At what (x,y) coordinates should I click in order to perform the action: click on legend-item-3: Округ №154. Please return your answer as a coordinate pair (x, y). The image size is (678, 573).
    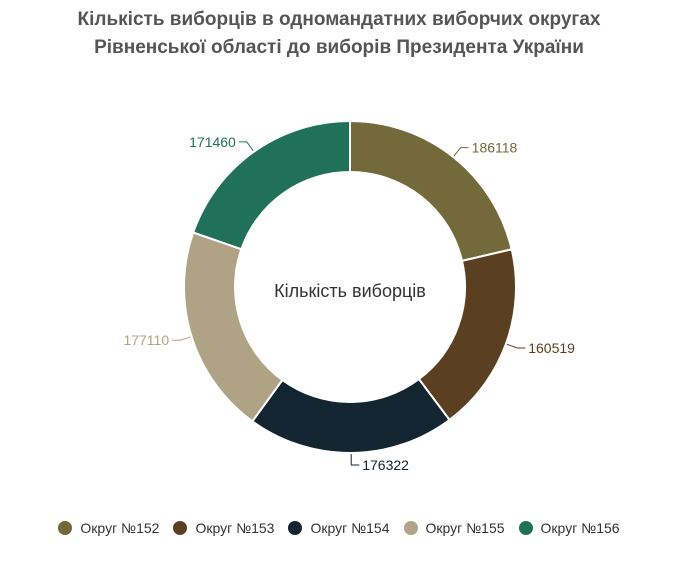
    Looking at the image, I should click on (339, 528).